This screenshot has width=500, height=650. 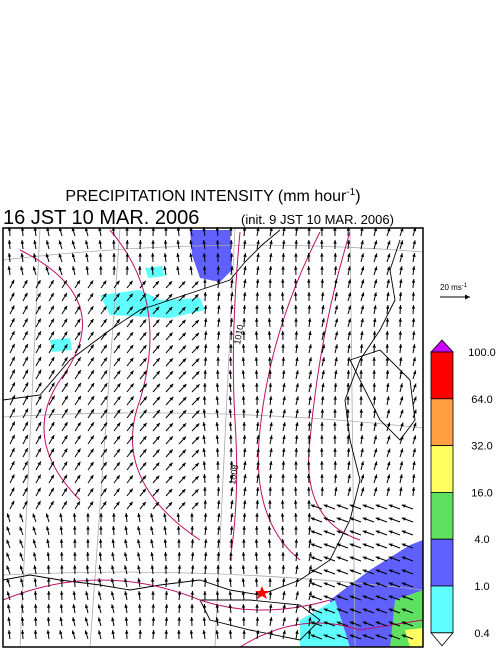 What do you see at coordinates (382, 395) in the screenshot?
I see `coast` at bounding box center [382, 395].